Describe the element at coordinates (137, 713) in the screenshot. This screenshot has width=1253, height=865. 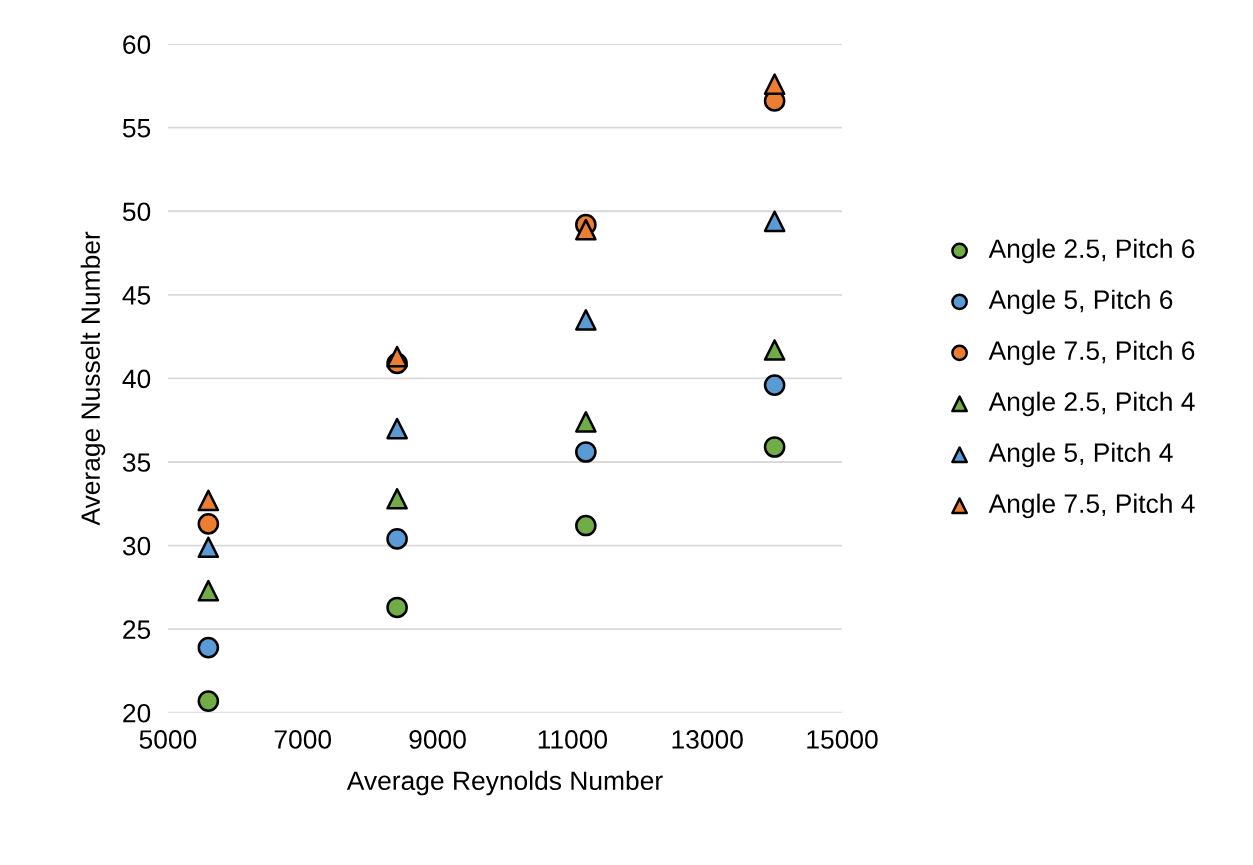
I see `y-tick-label: 20` at that location.